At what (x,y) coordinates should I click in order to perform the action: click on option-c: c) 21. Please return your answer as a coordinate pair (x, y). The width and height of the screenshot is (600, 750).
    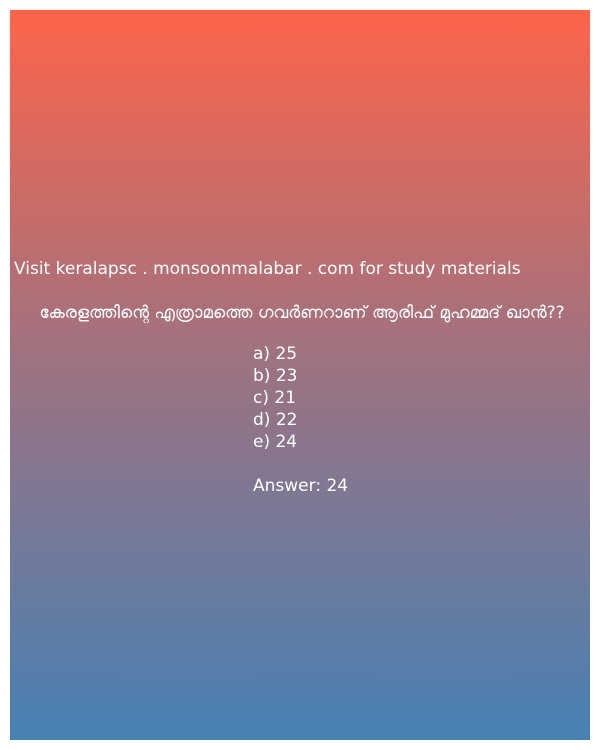
    Looking at the image, I should click on (275, 398).